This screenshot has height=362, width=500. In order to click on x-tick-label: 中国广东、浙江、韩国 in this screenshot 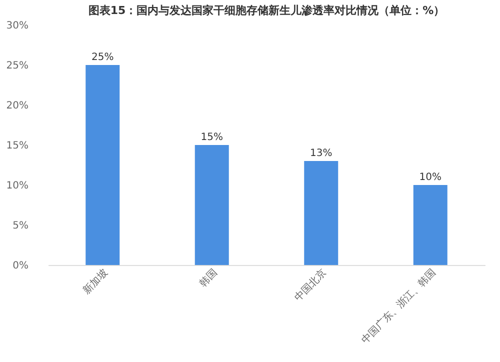, I will do `click(398, 306)`.